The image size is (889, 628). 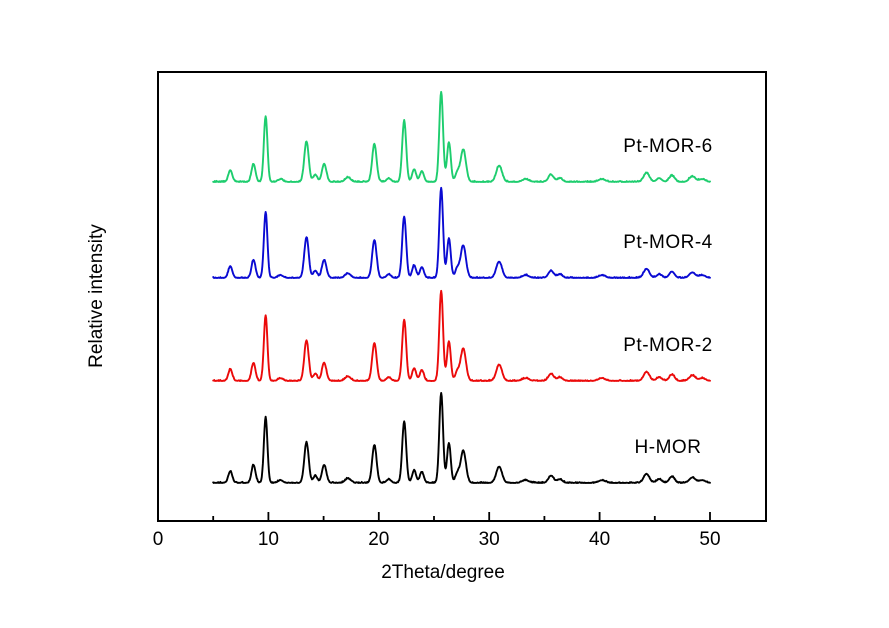 What do you see at coordinates (668, 146) in the screenshot?
I see `series-label-pt-mor-6: Pt-MOR-6` at bounding box center [668, 146].